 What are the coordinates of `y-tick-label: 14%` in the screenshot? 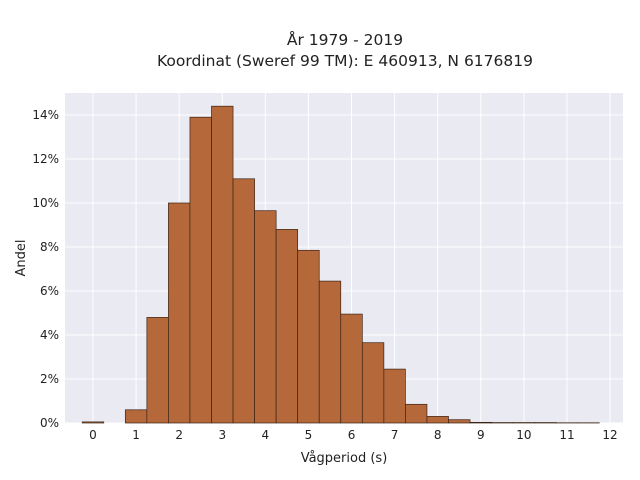 It's located at (45, 115).